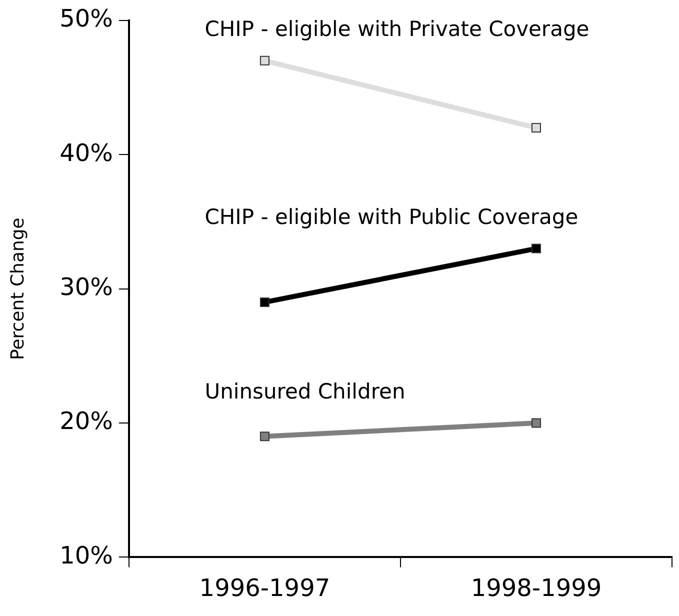 The image size is (679, 616). Describe the element at coordinates (397, 29) in the screenshot. I see `text: CHIP - eligible with Private Coverage` at that location.